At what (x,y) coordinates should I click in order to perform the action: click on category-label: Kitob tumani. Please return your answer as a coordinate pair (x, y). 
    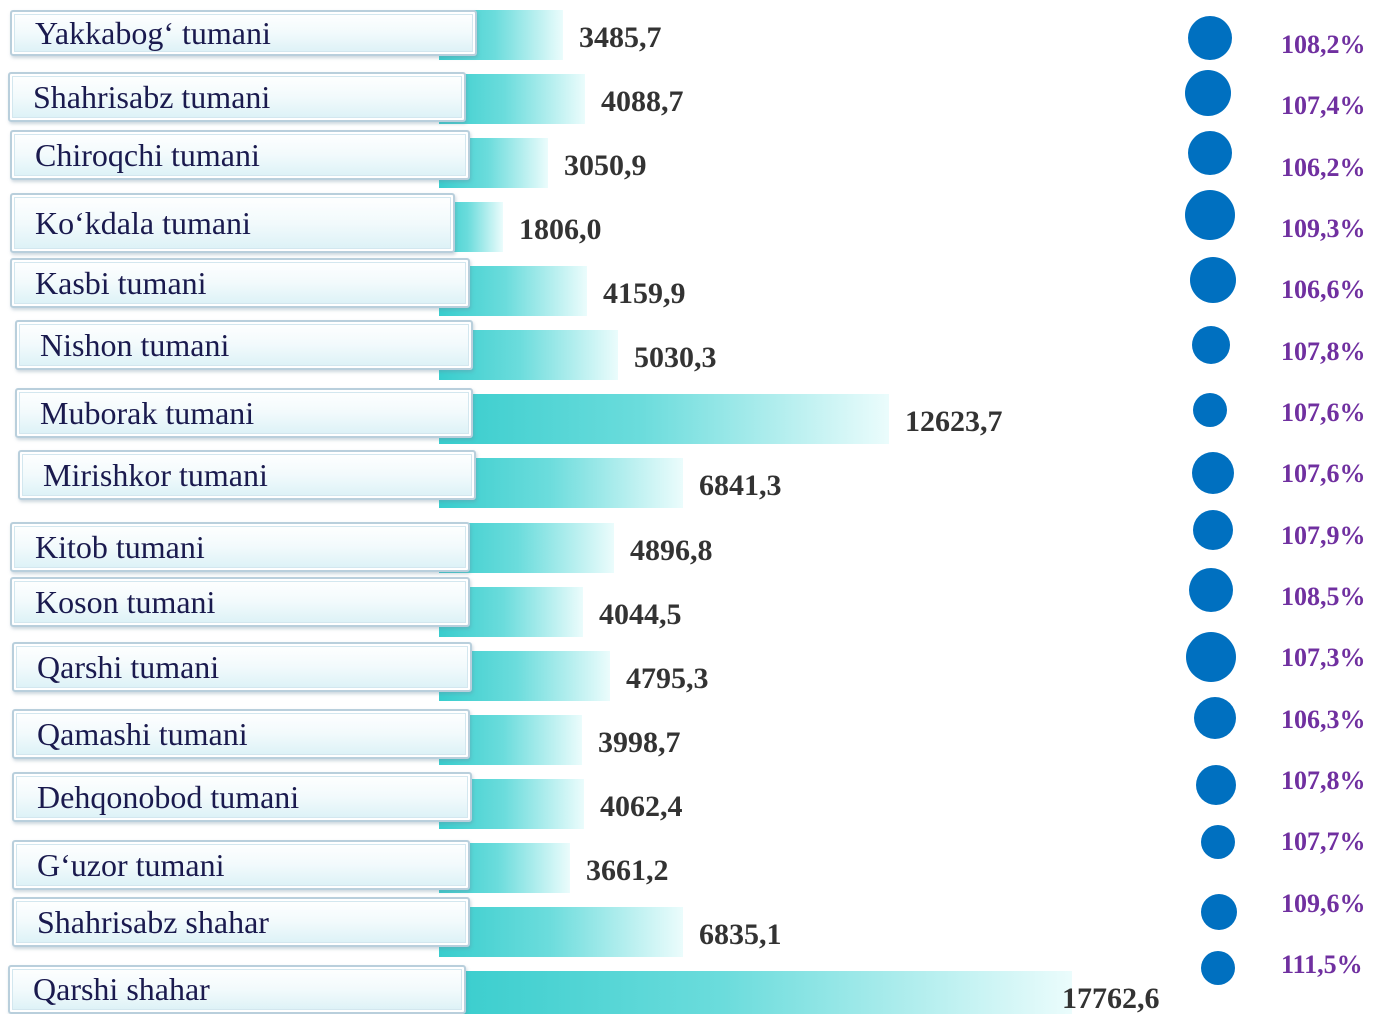
    Looking at the image, I should click on (240, 547).